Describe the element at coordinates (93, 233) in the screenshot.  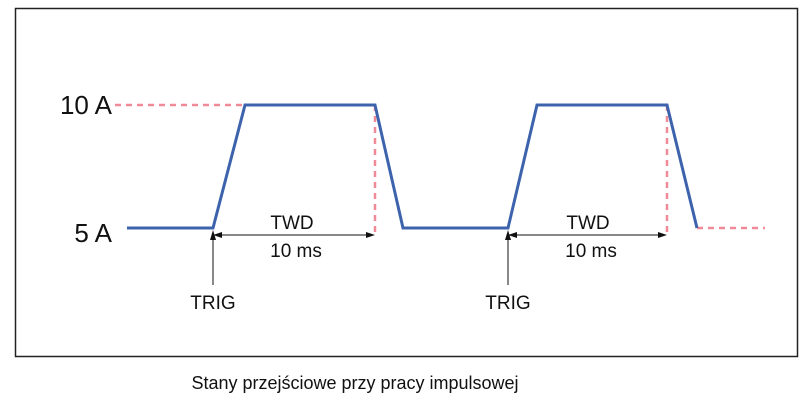
I see `level-low-label: 5 A` at that location.